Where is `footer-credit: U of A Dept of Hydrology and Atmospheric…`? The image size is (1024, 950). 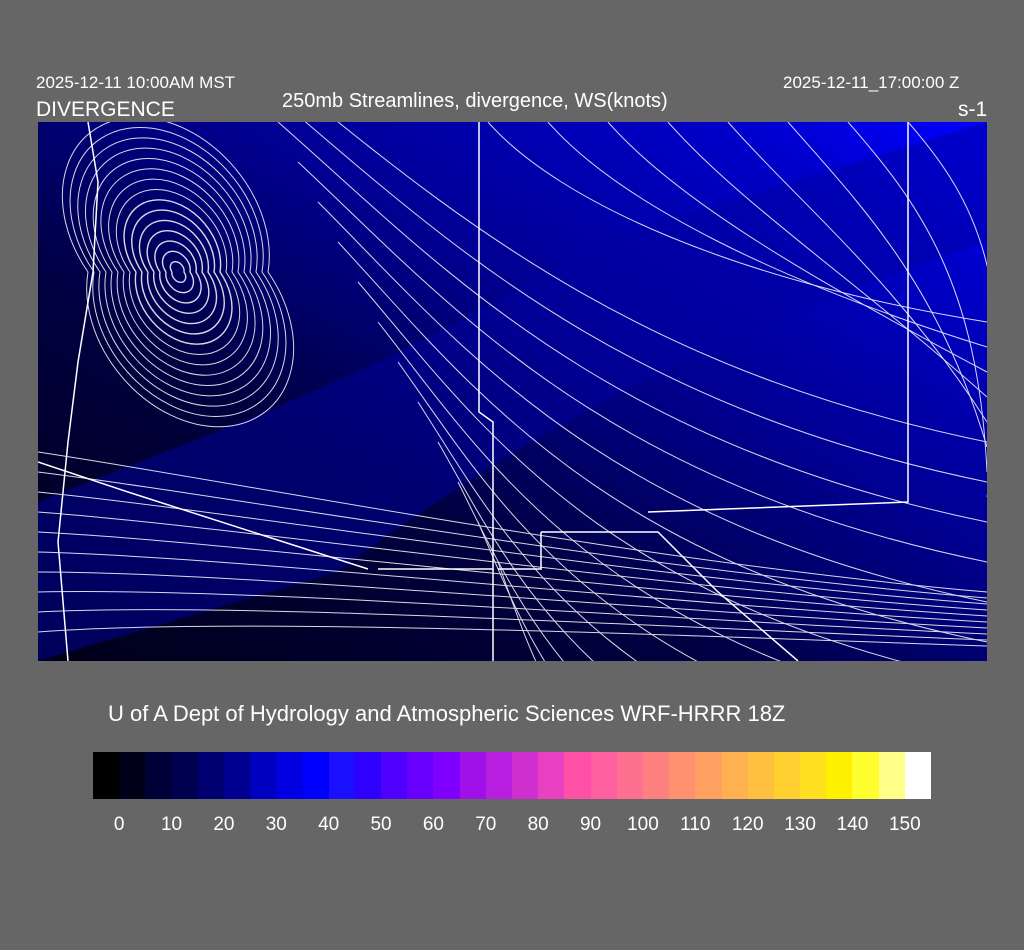
footer-credit: U of A Dept of Hydrology and Atmospheric… is located at coordinates (447, 713).